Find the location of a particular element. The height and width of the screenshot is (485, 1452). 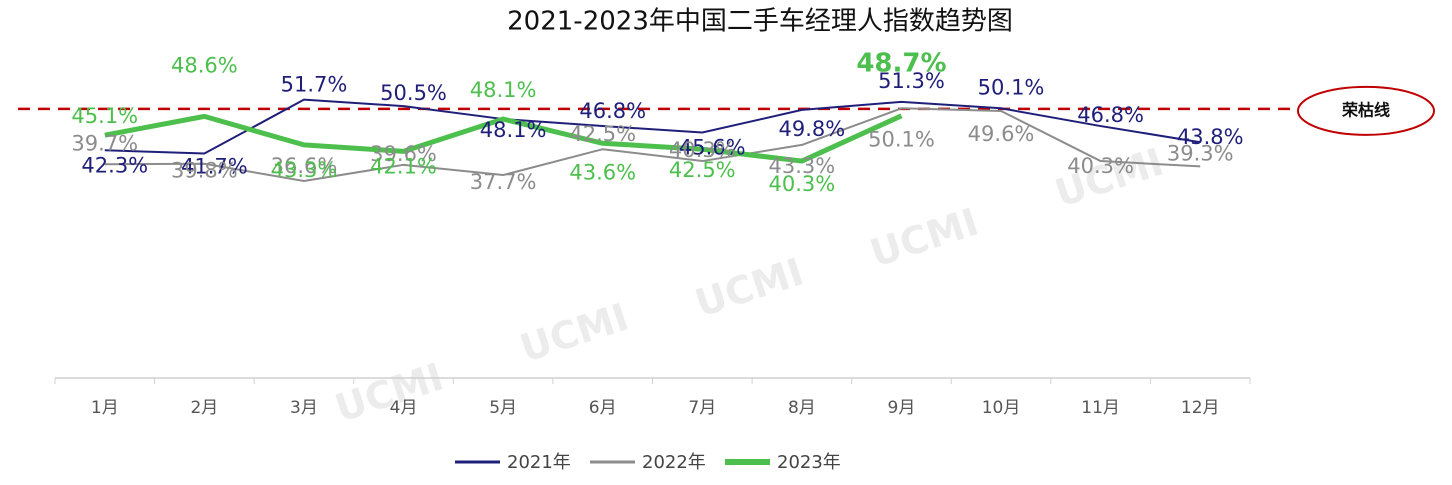

x-tick-label: 6月 is located at coordinates (603, 408).